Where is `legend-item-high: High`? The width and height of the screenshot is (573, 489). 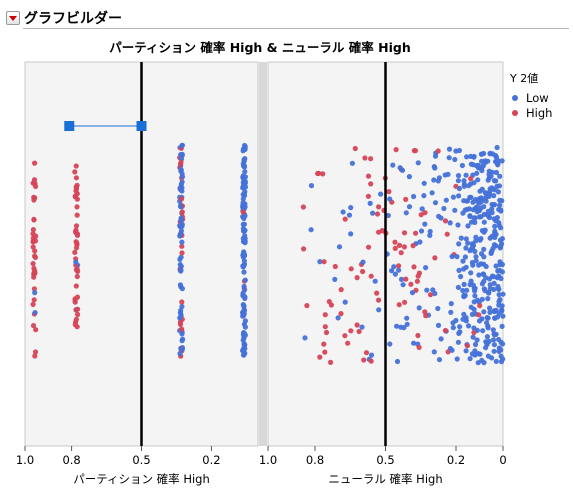 legend-item-high: High is located at coordinates (532, 113).